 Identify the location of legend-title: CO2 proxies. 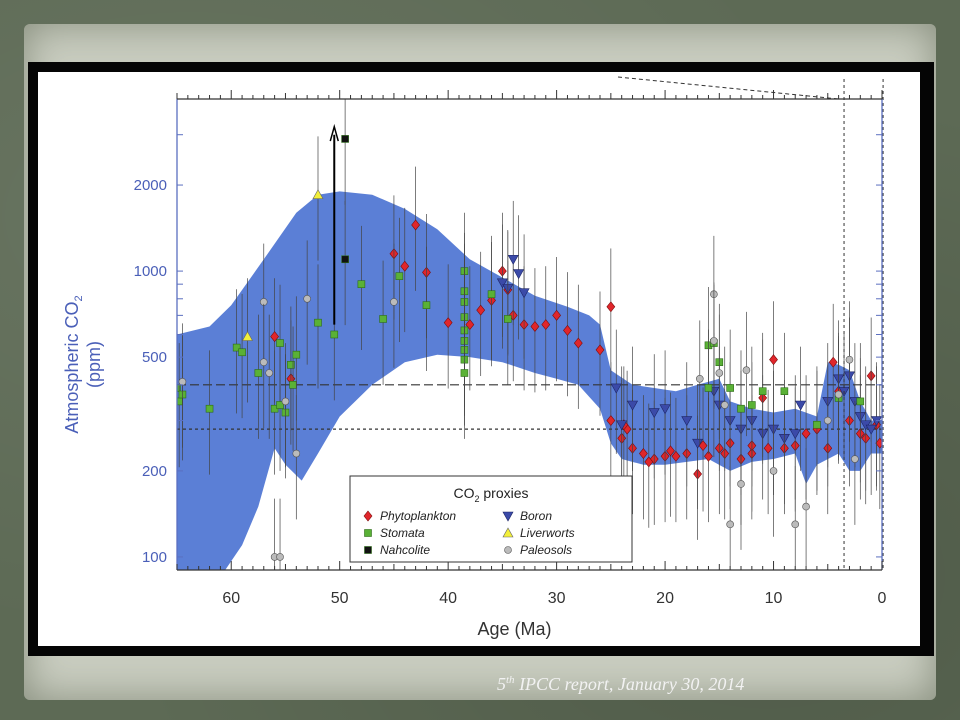
(490, 494).